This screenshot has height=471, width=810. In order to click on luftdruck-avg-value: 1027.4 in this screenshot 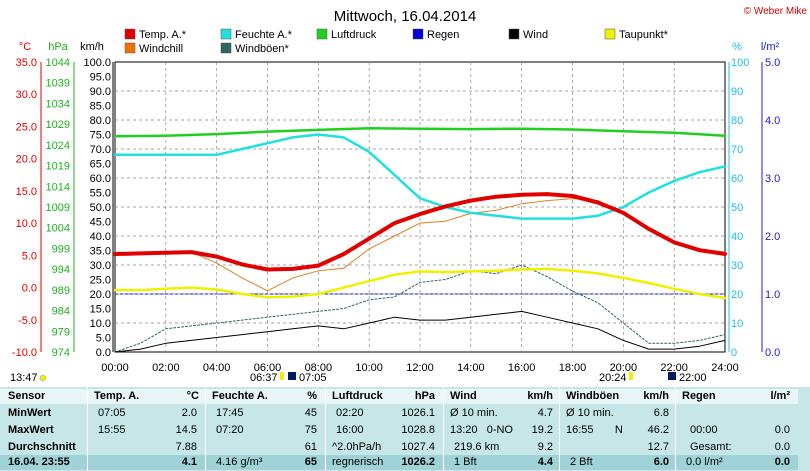, I will do `click(418, 447)`.